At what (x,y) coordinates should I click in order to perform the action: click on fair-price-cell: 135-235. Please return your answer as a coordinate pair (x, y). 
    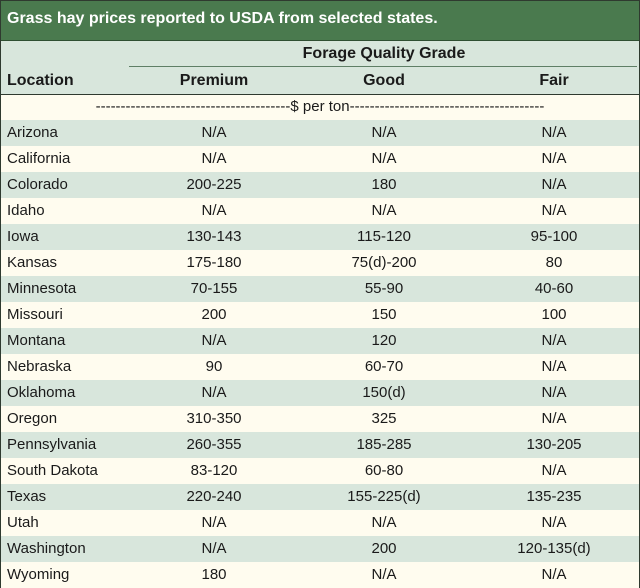
    Looking at the image, I should click on (554, 496).